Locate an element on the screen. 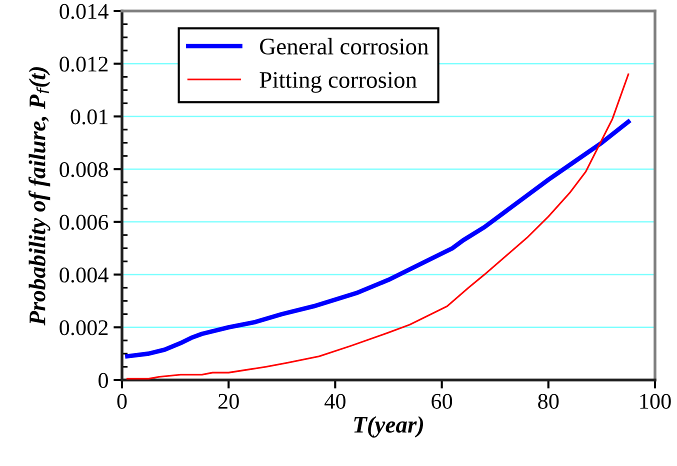 The height and width of the screenshot is (466, 677). x-tick-label: 20 is located at coordinates (228, 401).